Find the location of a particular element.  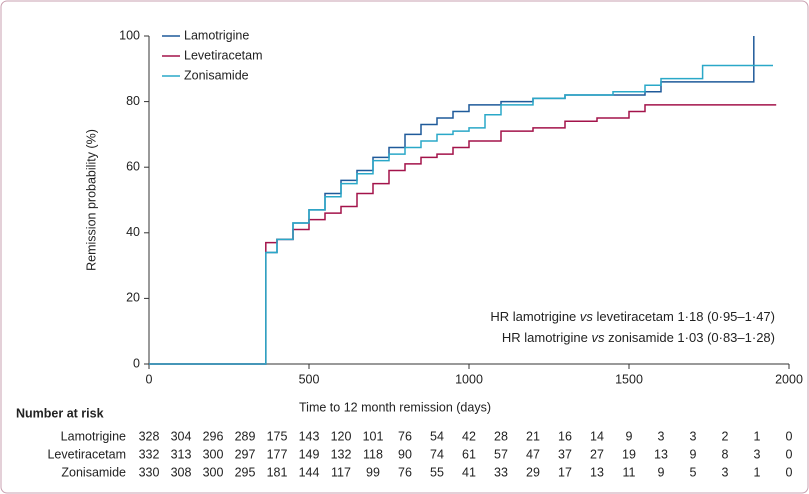

risk-value: 17 is located at coordinates (565, 472).